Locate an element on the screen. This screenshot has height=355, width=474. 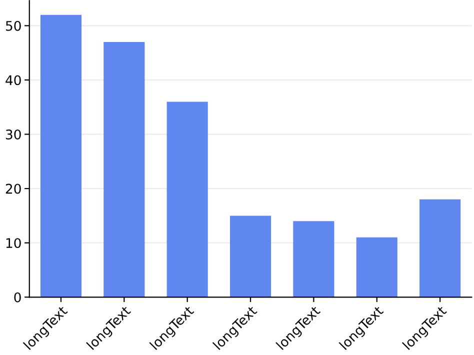
y-tick-label: 30 is located at coordinates (13, 134).